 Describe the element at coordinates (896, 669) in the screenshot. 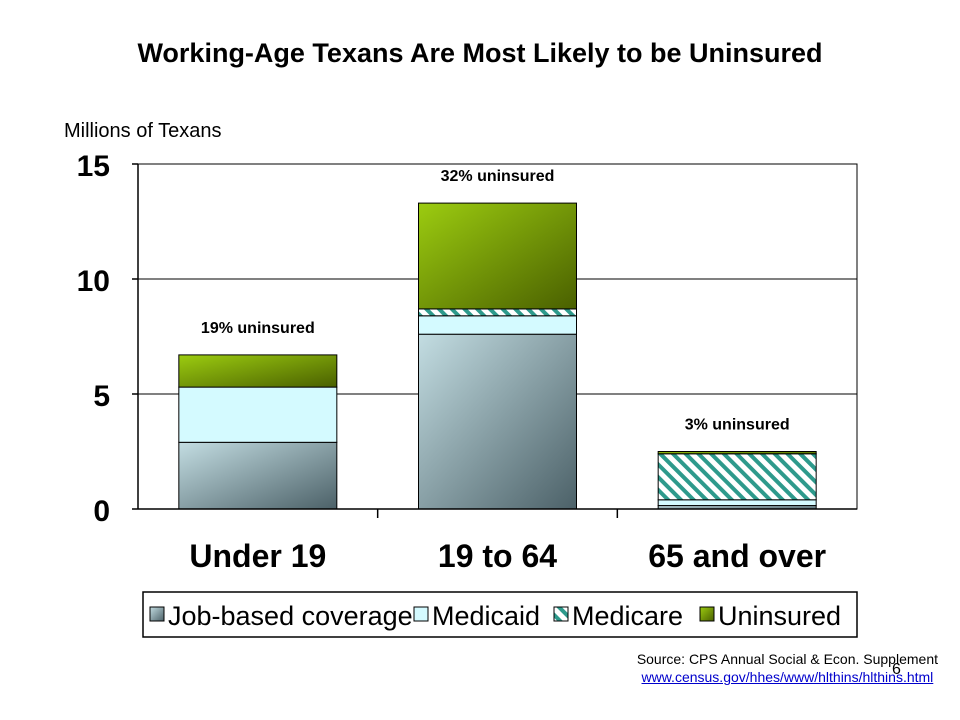

I see `page-number: 6` at that location.